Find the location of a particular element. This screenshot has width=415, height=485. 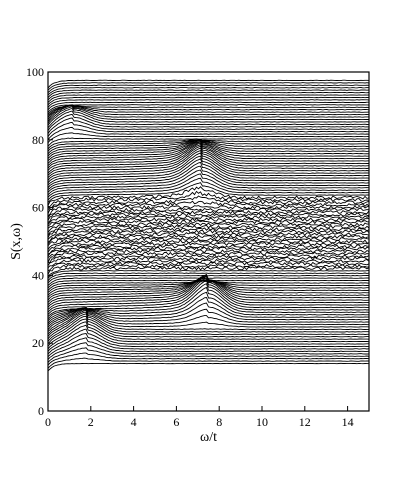

x-axis-label: ω/t is located at coordinates (208, 437).